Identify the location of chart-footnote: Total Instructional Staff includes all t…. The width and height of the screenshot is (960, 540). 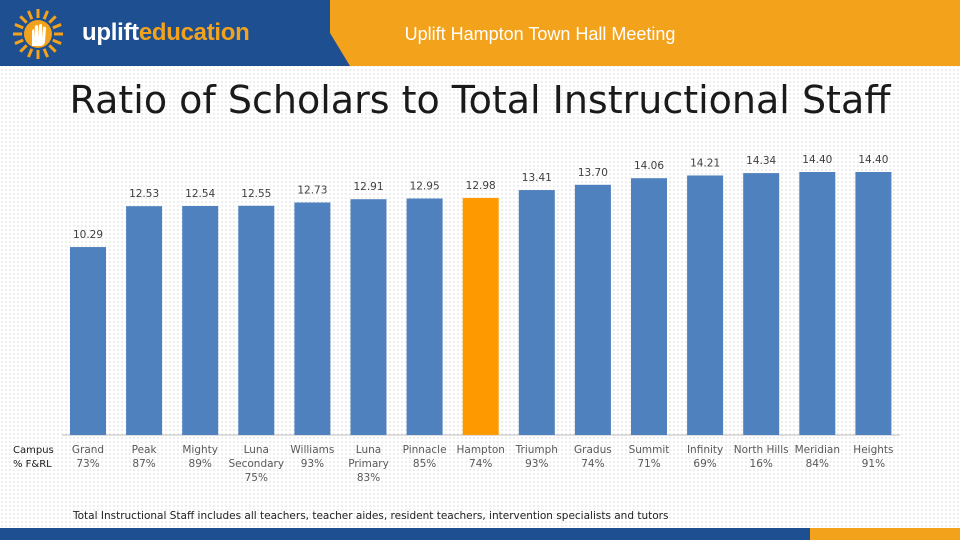
(371, 516).